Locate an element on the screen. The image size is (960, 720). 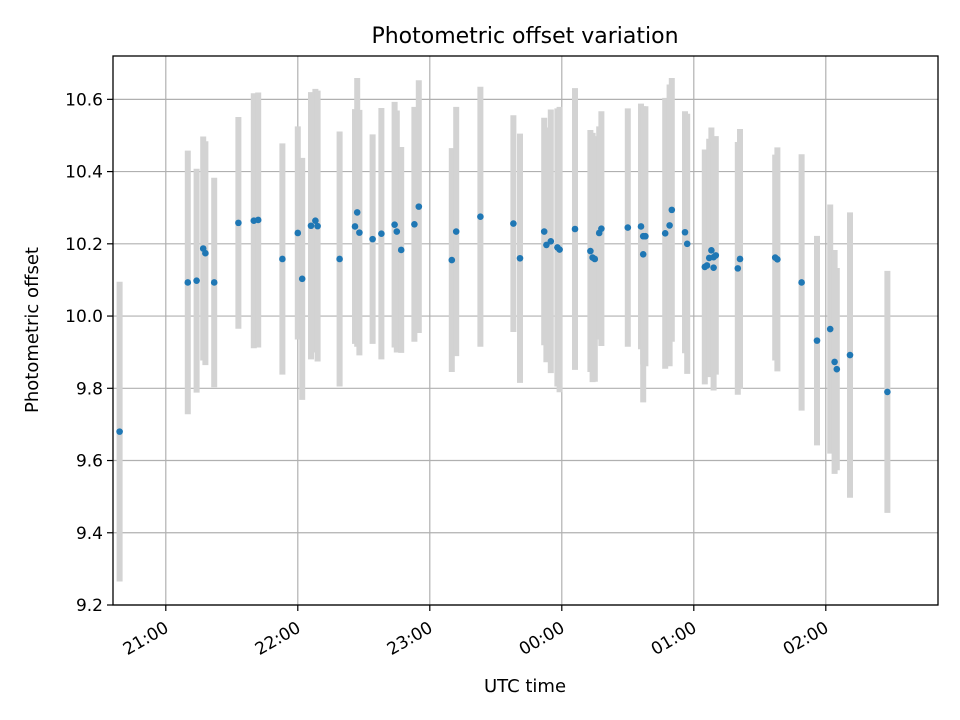
chart-title: Photometric offset variation is located at coordinates (524, 36).